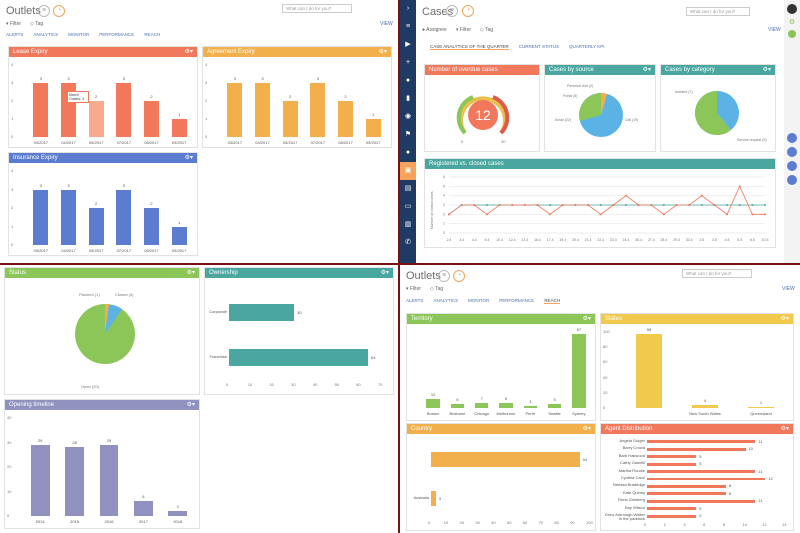  Describe the element at coordinates (408, 26) in the screenshot. I see `menu-icon: ≡` at that location.